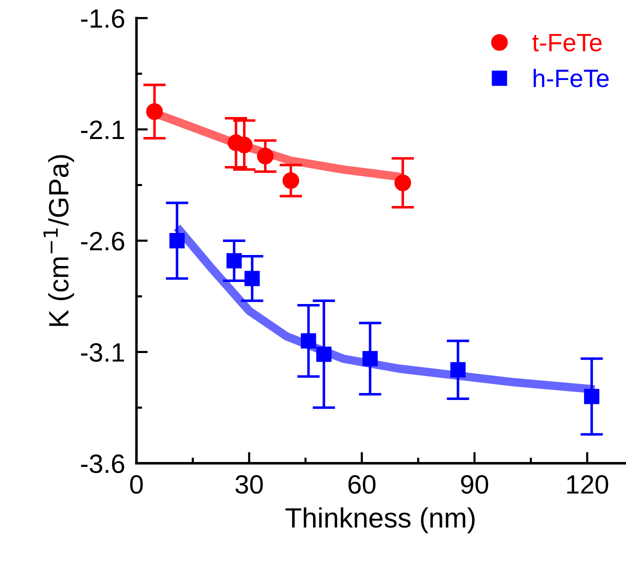 The image size is (626, 565). I want to click on x-tick-label: 120, so click(587, 484).